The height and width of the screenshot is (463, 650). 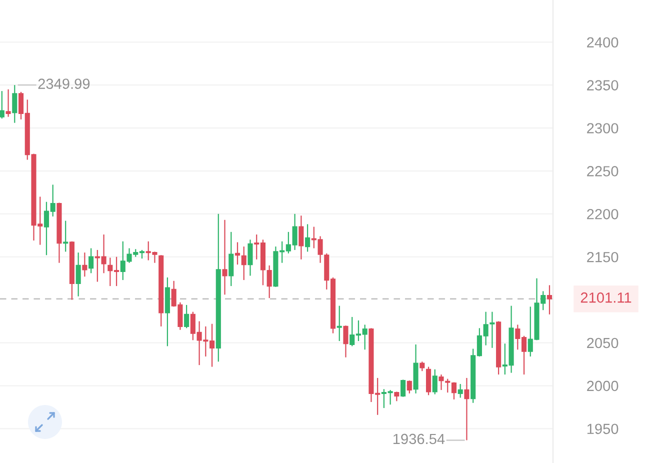 I want to click on y-tick-label: 2400, so click(x=602, y=42).